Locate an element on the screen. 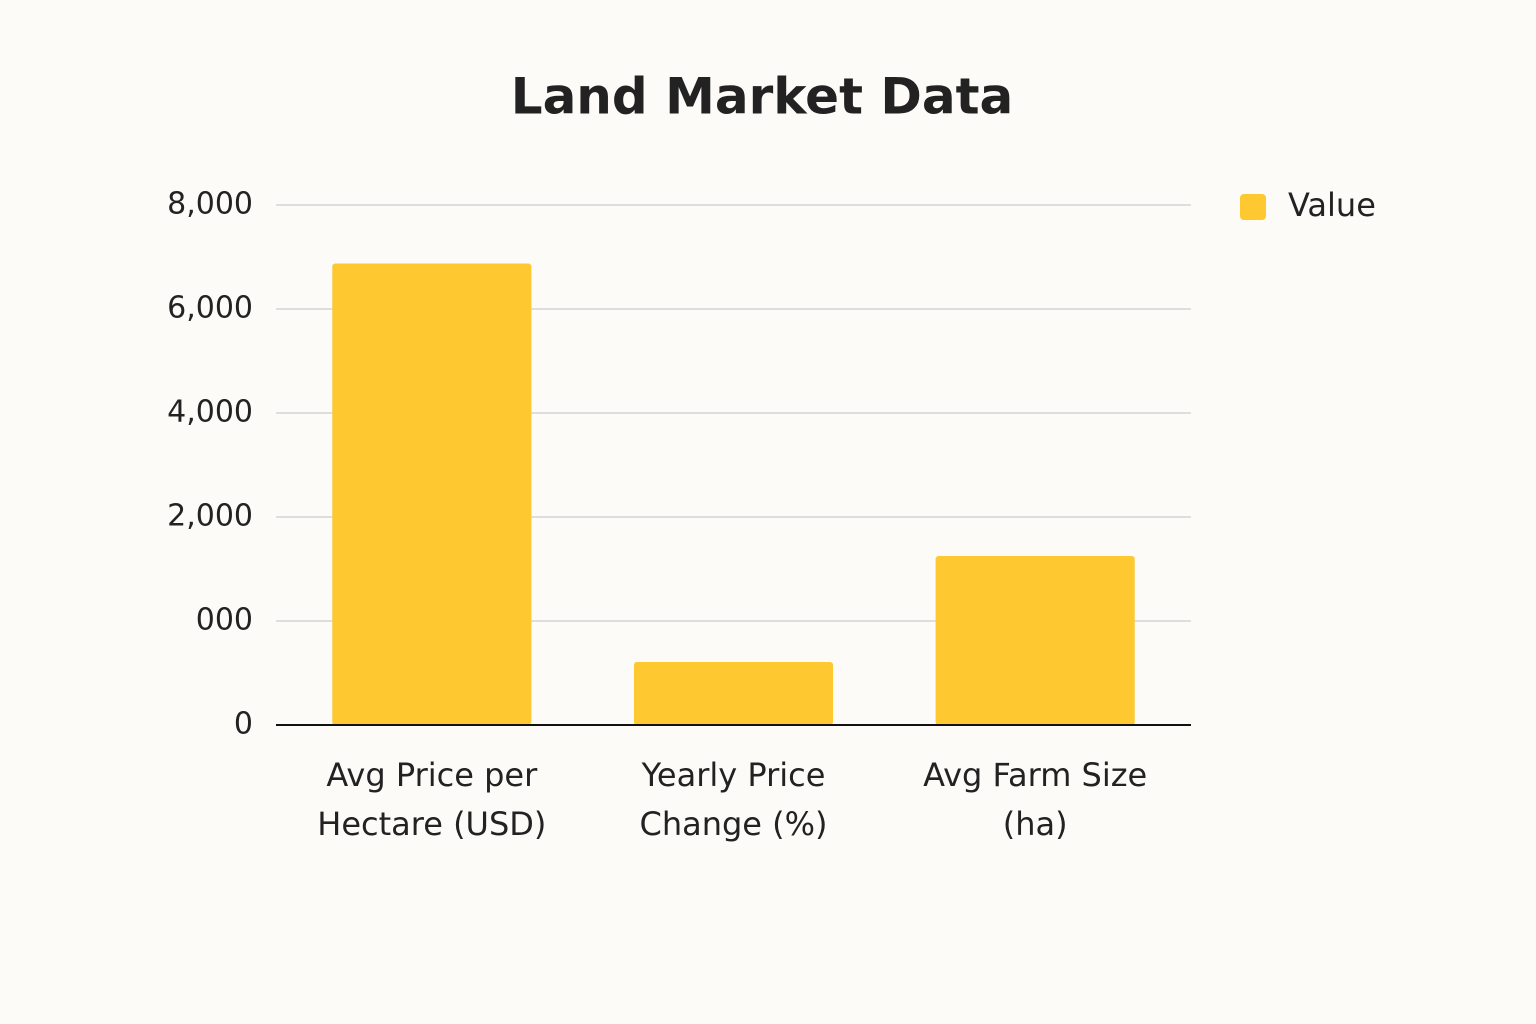 The height and width of the screenshot is (1024, 1536). y-tick-label: 0 is located at coordinates (243, 724).